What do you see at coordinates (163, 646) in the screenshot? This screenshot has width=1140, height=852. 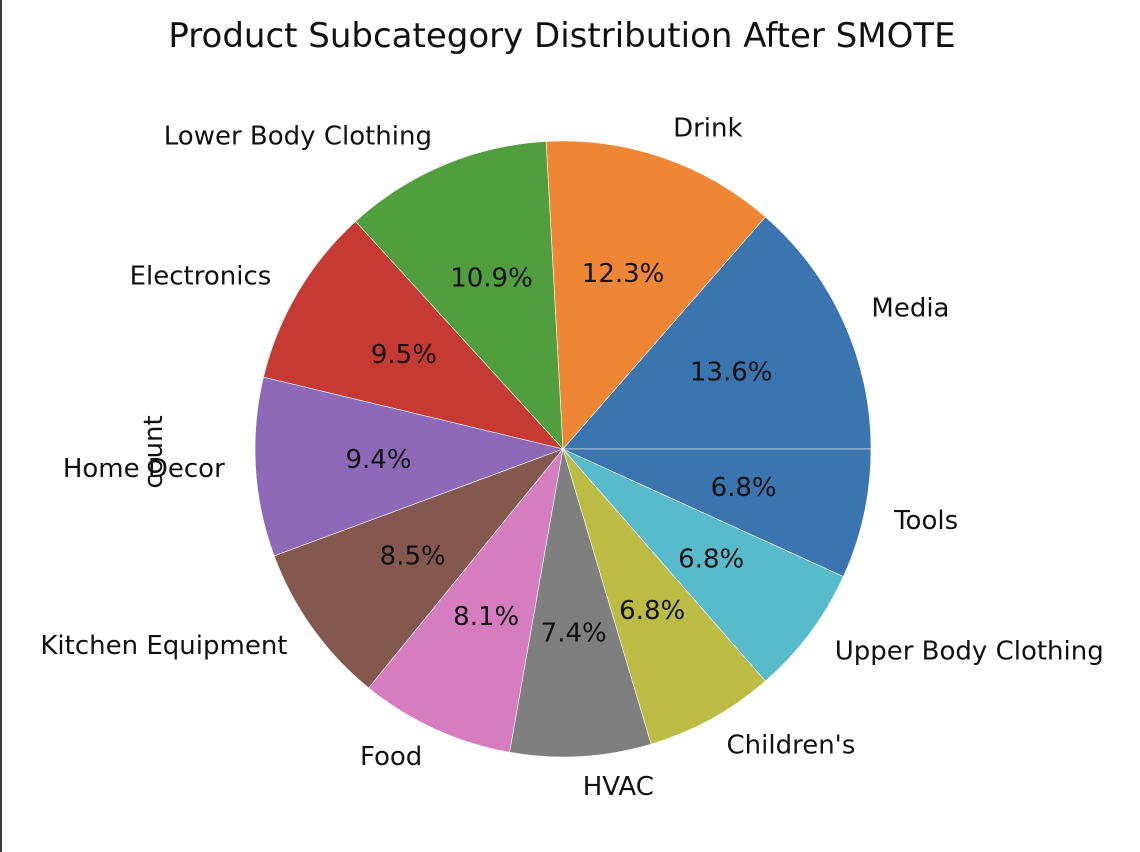 I see `slice-label-kitchen-equipment: Kitchen Equipment` at bounding box center [163, 646].